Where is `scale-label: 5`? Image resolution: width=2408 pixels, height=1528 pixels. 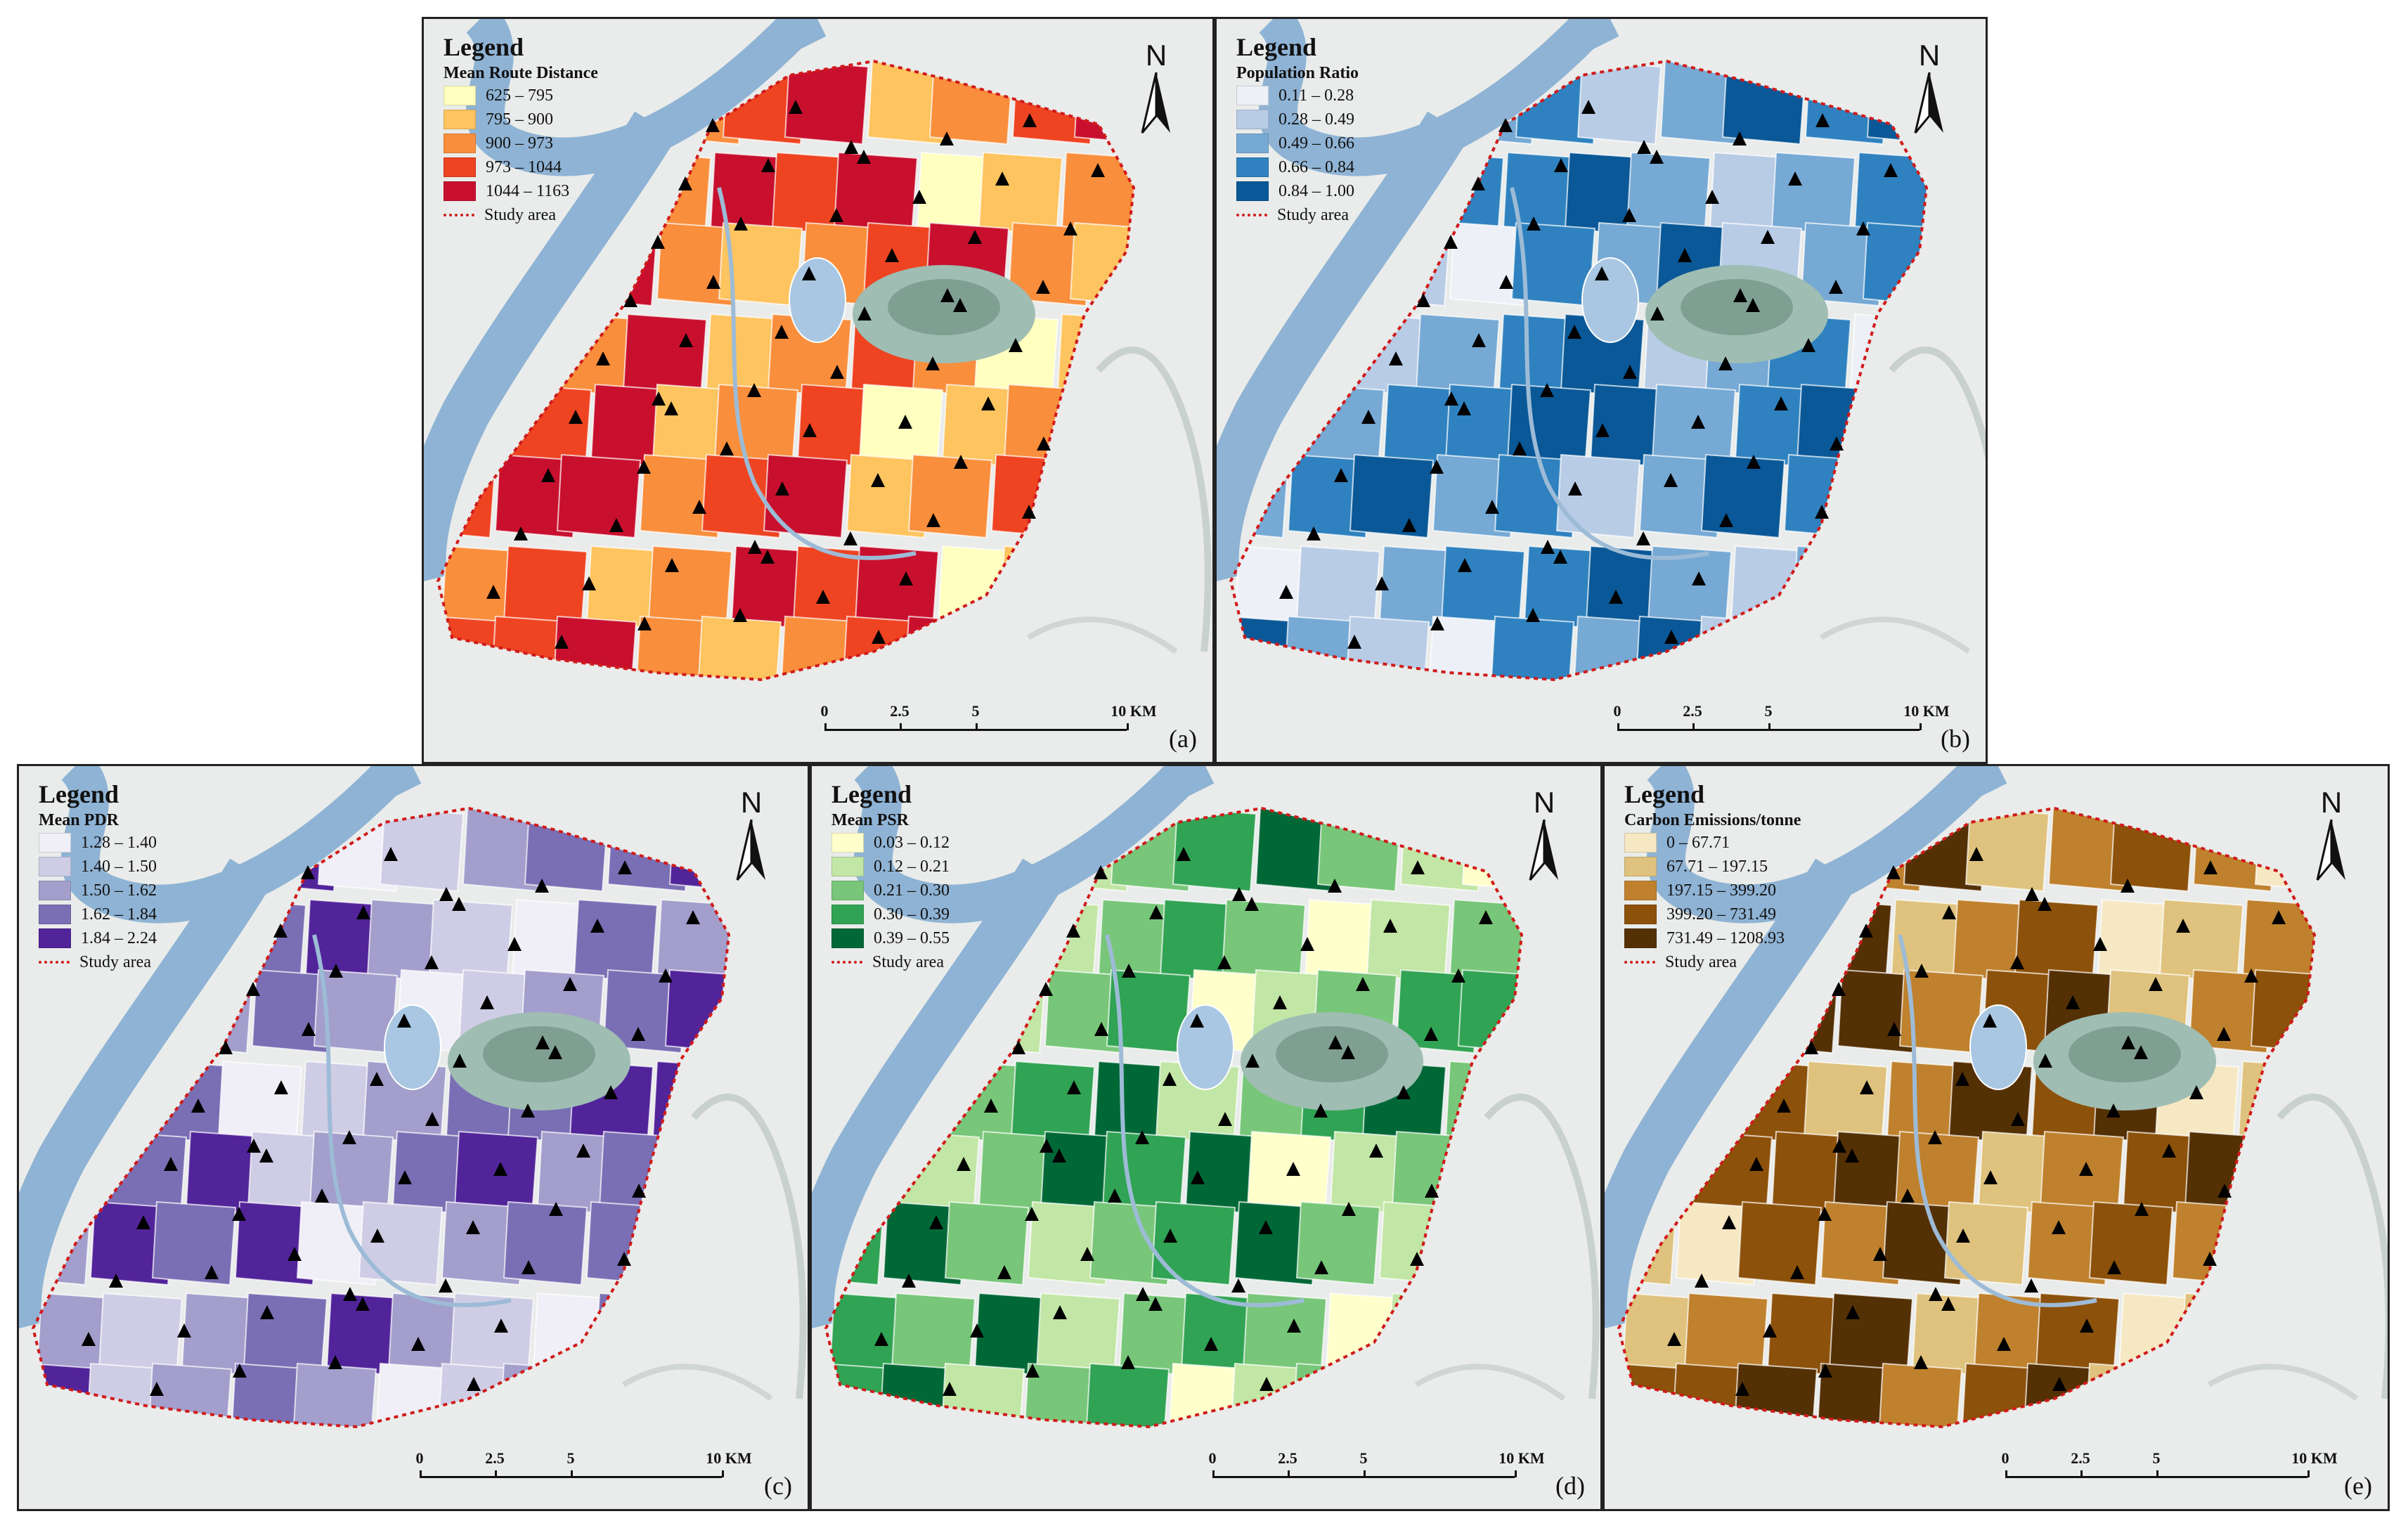
scale-label: 5 is located at coordinates (1363, 1458).